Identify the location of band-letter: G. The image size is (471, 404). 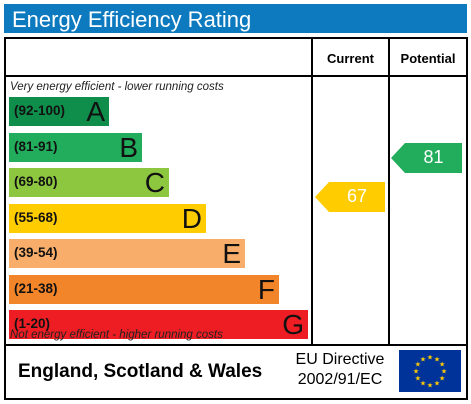
(293, 324).